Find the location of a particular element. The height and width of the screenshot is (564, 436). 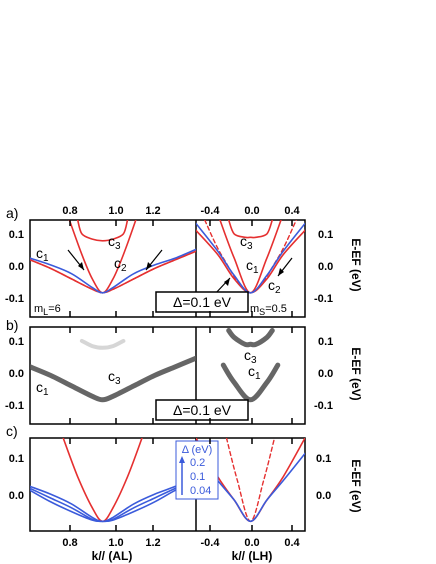

x-axis-label: k// (AL) is located at coordinates (112, 556).